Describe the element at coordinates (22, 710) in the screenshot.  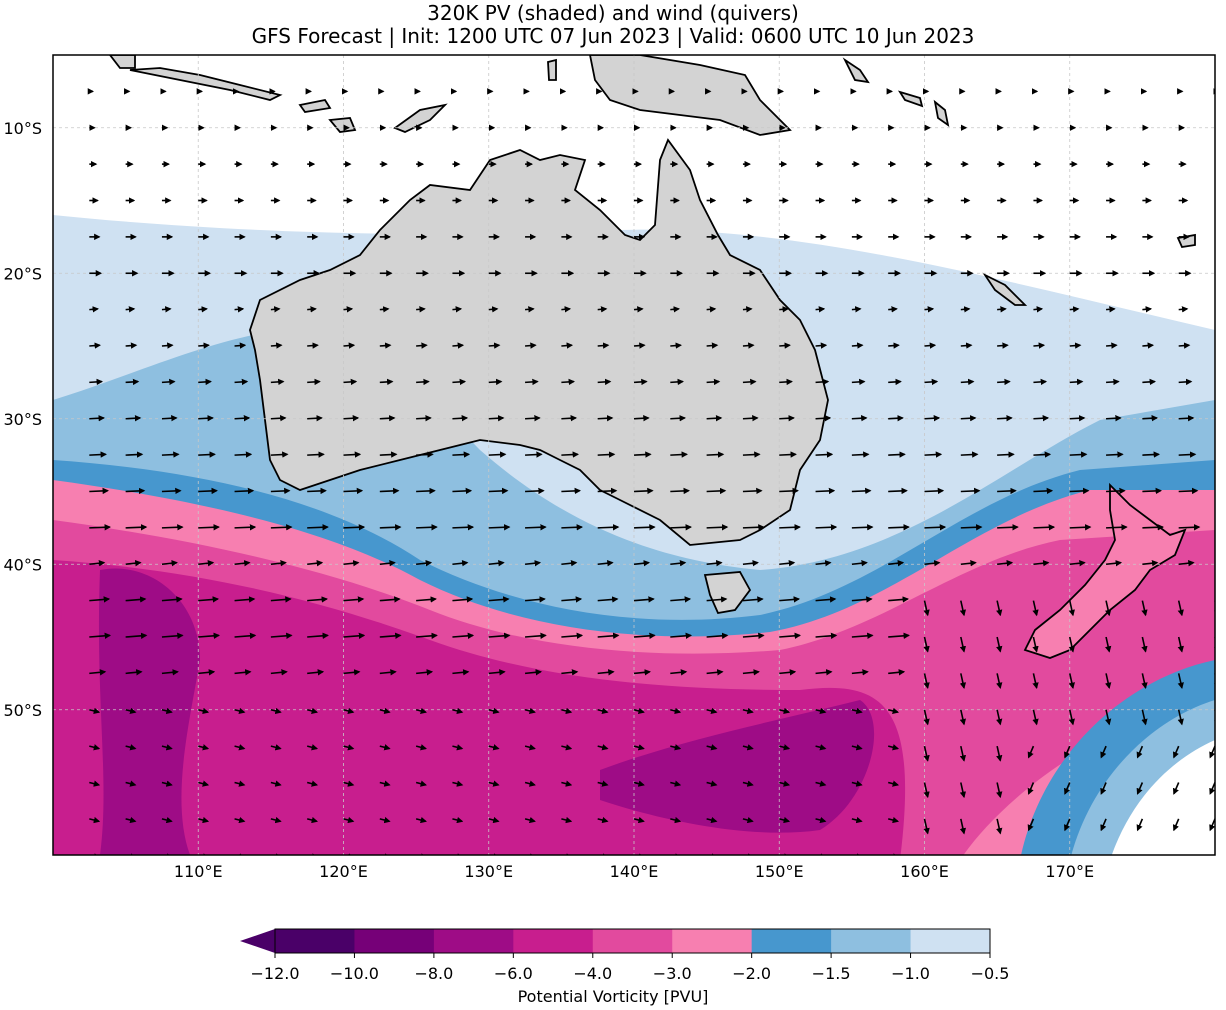
I see `lat-tick-label: 50°S` at that location.